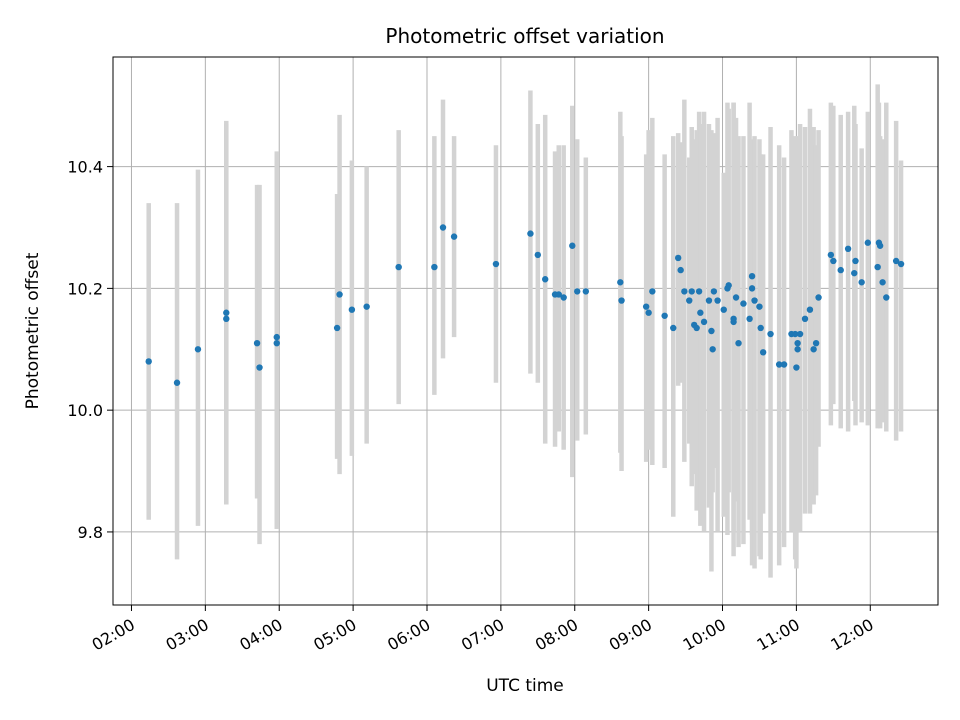  Describe the element at coordinates (90, 532) in the screenshot. I see `y-tick-label: 9.8` at that location.